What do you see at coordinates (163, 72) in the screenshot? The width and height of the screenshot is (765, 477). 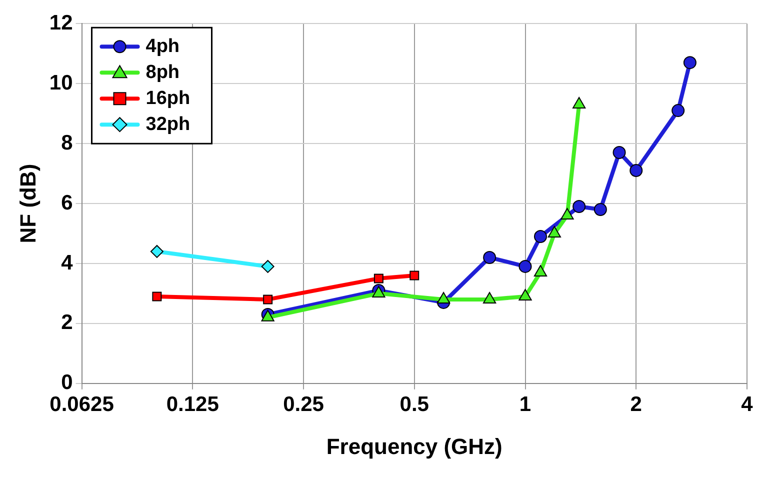 I see `legend-label: 8ph` at bounding box center [163, 72].